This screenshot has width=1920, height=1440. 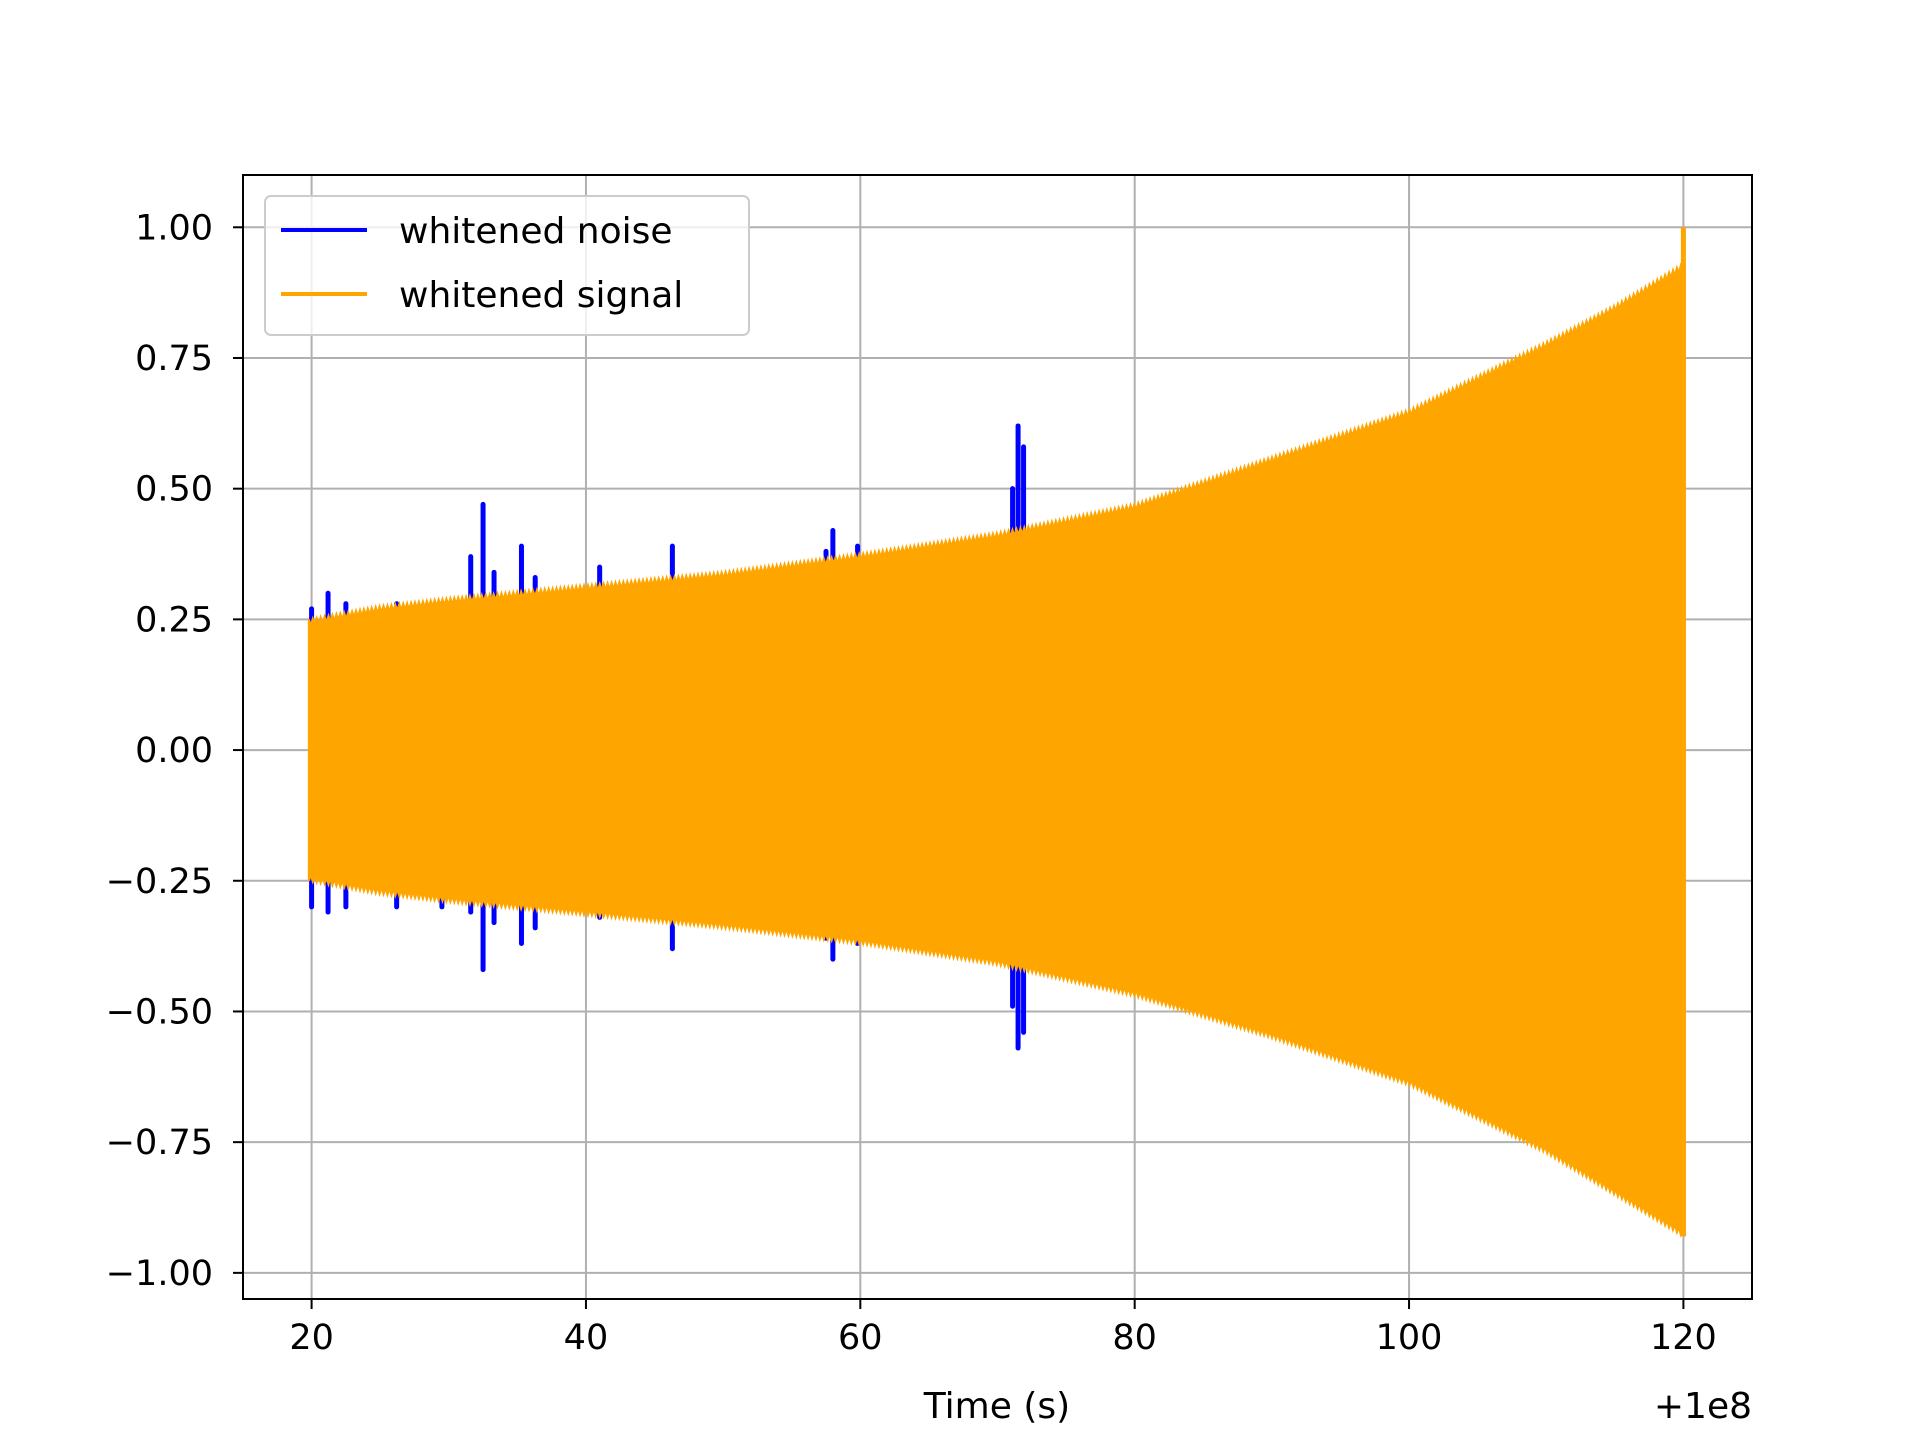 I want to click on x-axis-offset-label: +1e8, so click(x=1703, y=1406).